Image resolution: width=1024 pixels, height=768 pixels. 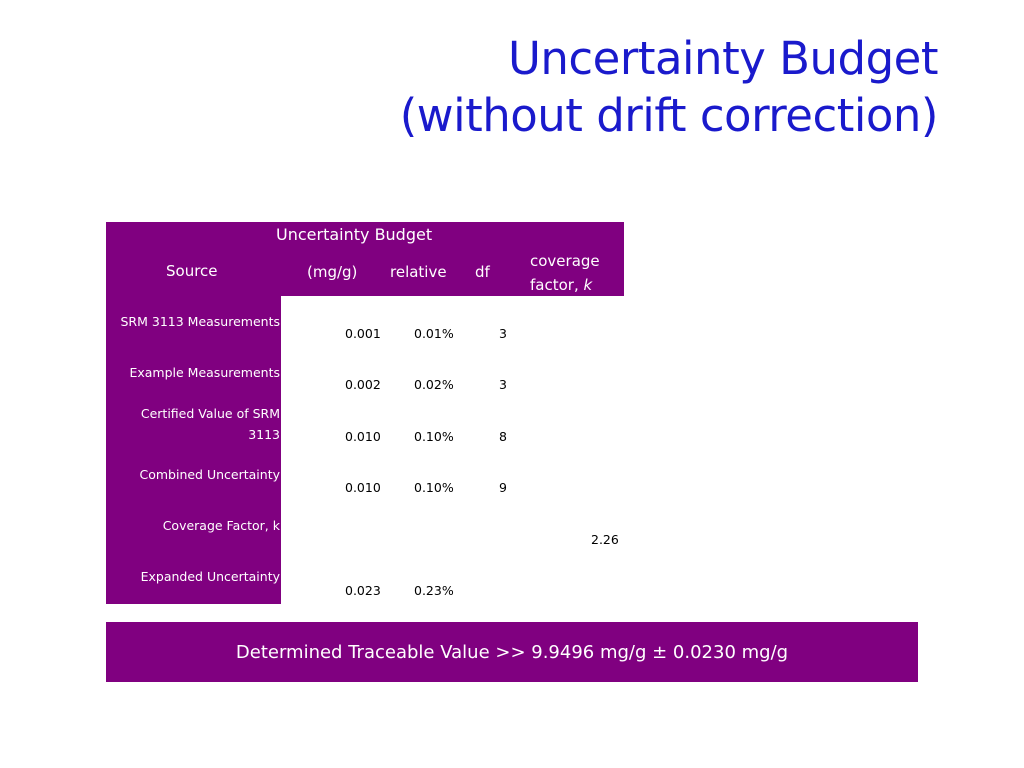 What do you see at coordinates (363, 333) in the screenshot?
I see `row-1-mg-g: 0.001` at bounding box center [363, 333].